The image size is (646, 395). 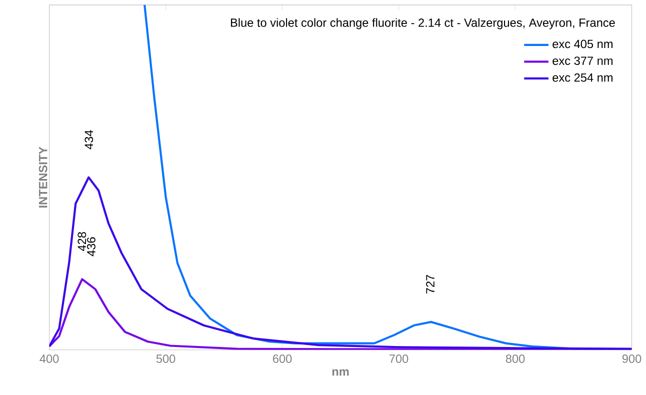 I want to click on x-tick-label: 500, so click(x=166, y=358).